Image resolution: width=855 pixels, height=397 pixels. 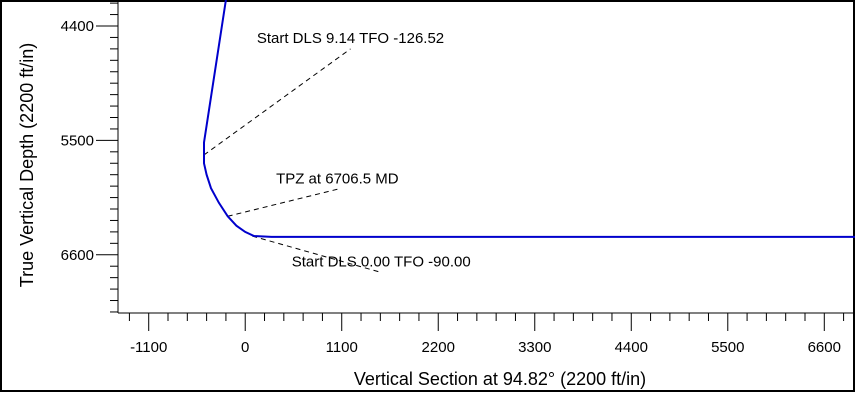 What do you see at coordinates (727, 347) in the screenshot?
I see `x-tick-label: 5500` at bounding box center [727, 347].